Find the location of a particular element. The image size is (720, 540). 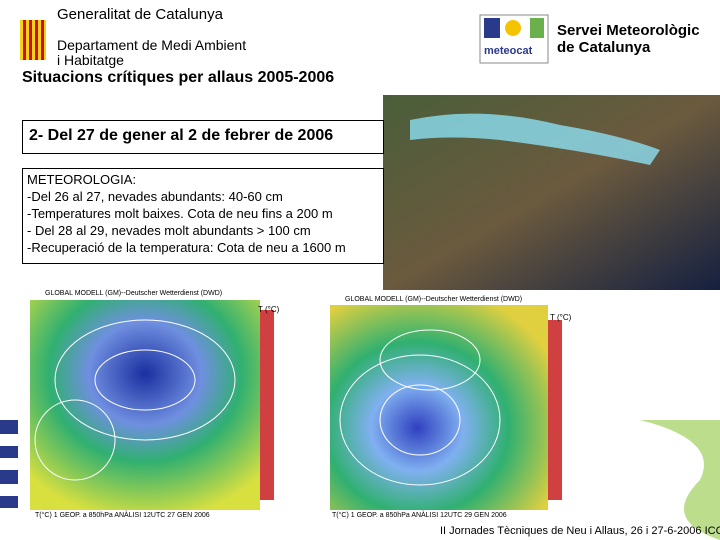

map-left is located at coordinates (145, 405).